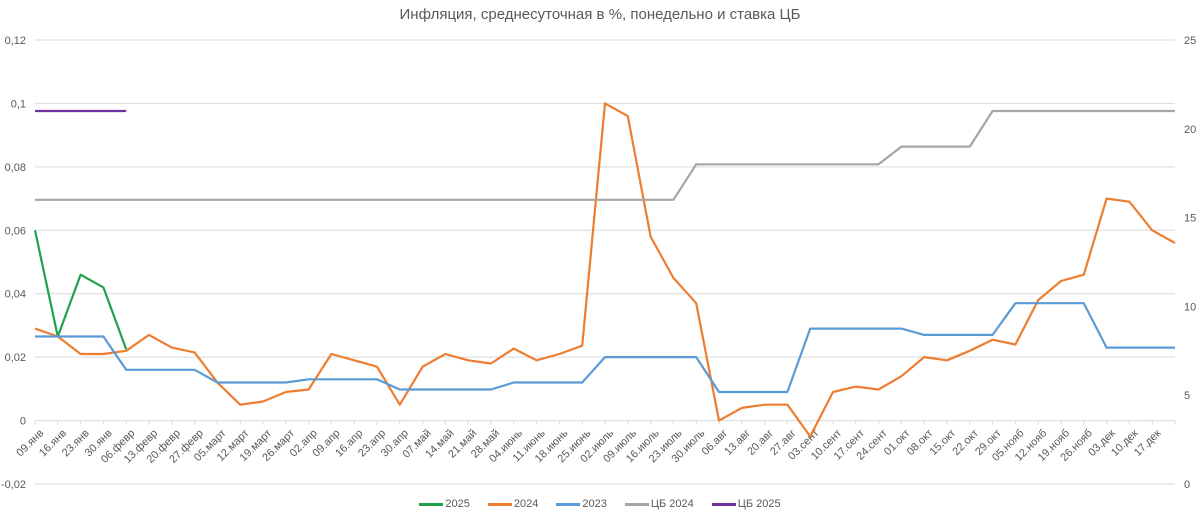  Describe the element at coordinates (457, 504) in the screenshot. I see `legend-label: 2025` at that location.